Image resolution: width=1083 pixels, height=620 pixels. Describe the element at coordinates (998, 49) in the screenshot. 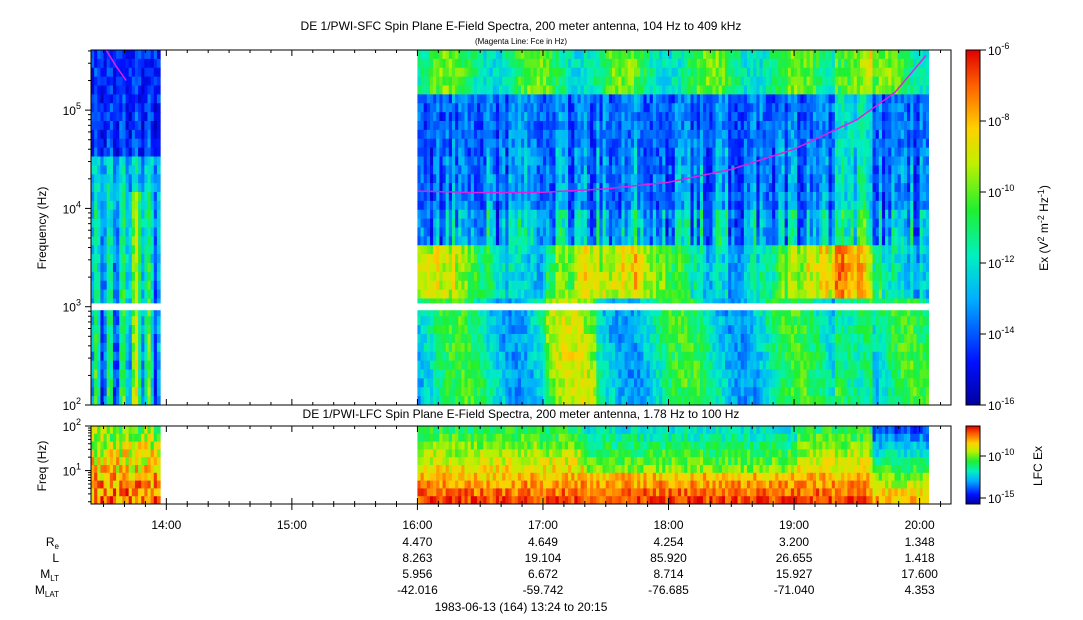

I see `sfc-colorbar-tick-label: 10⁻⁶` at that location.